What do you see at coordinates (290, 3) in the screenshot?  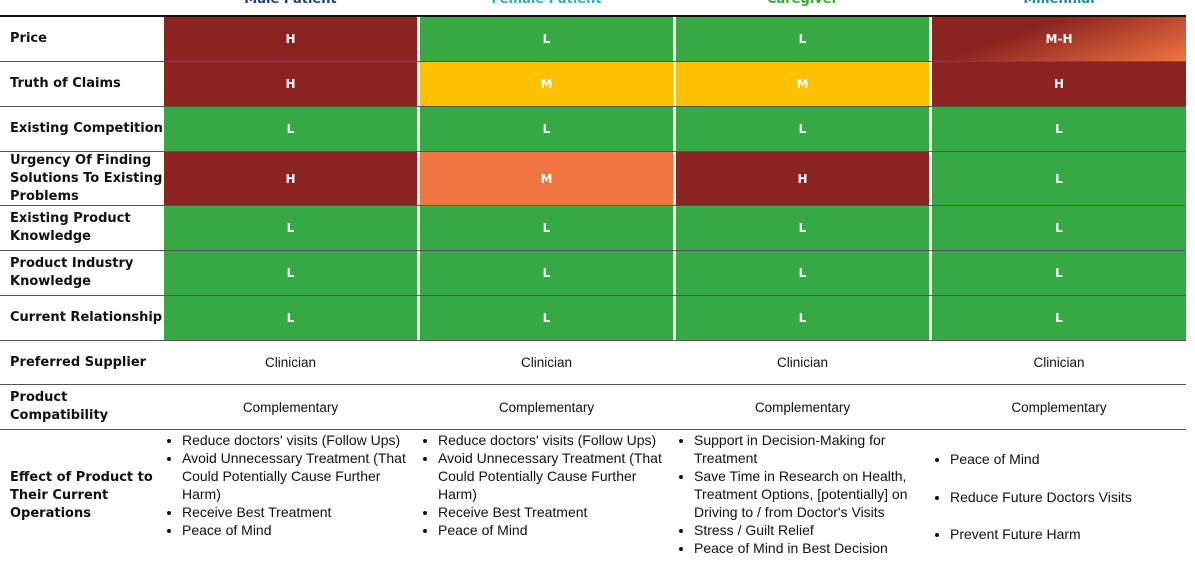 I see `column-header: Male Patient` at bounding box center [290, 3].